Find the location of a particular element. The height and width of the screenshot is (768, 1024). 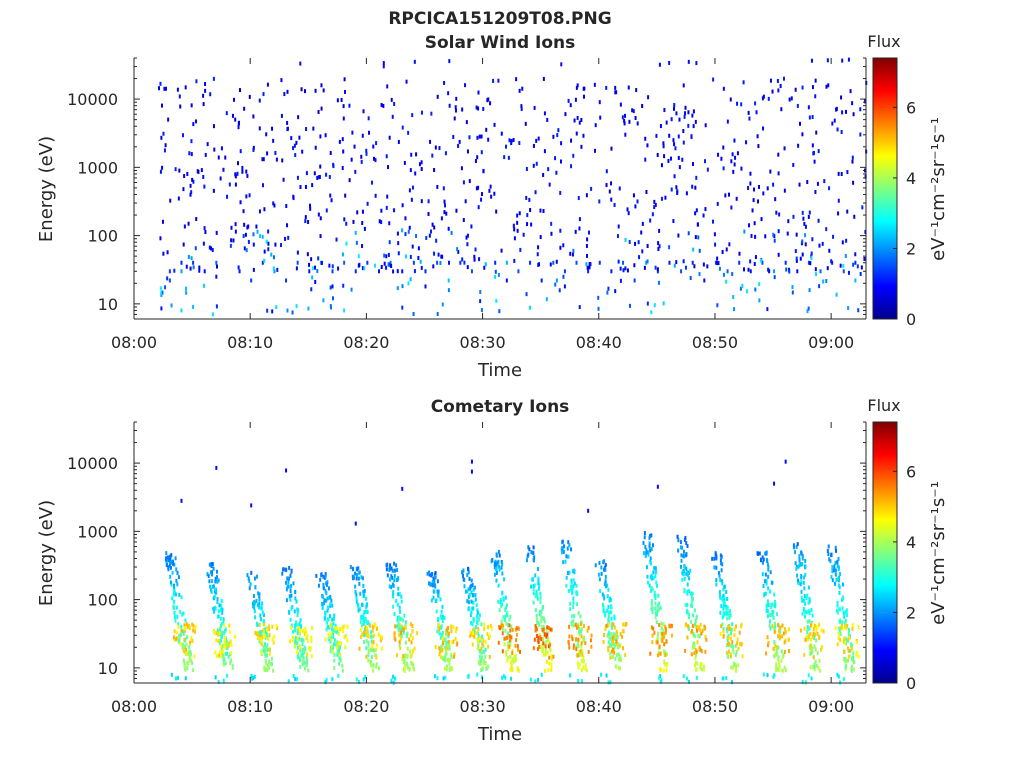

y-axis-label: Energy (eV) is located at coordinates (46, 189).